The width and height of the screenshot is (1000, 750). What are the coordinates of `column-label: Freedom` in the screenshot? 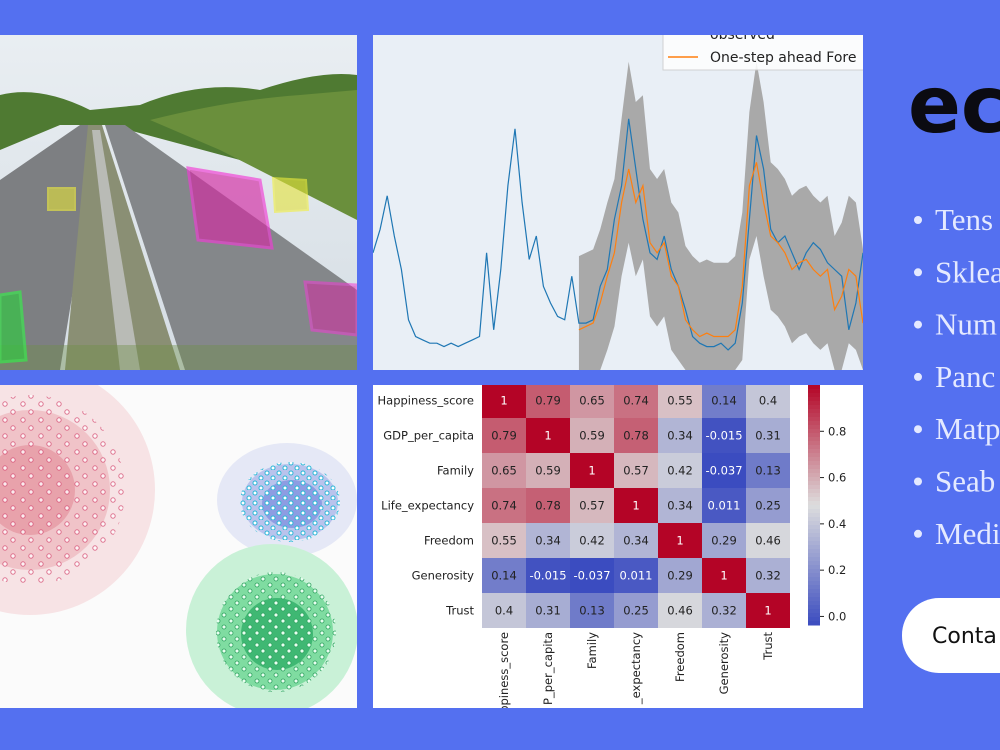 It's located at (680, 657).